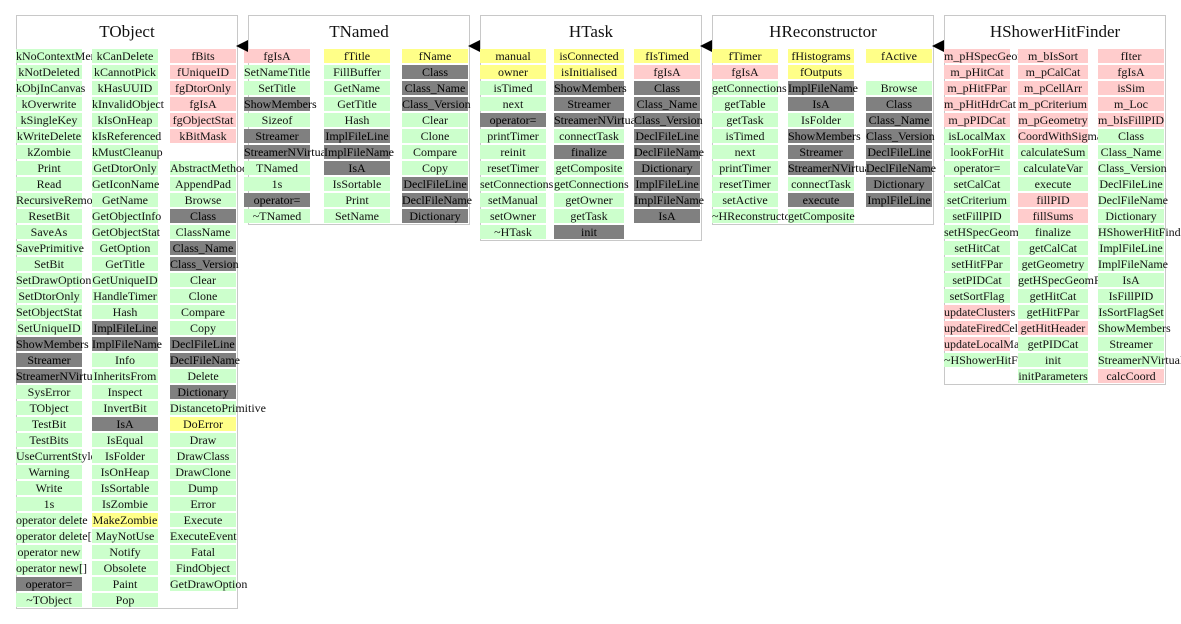 The image size is (1181, 624). I want to click on member-cell: SetUniqueID, so click(49, 328).